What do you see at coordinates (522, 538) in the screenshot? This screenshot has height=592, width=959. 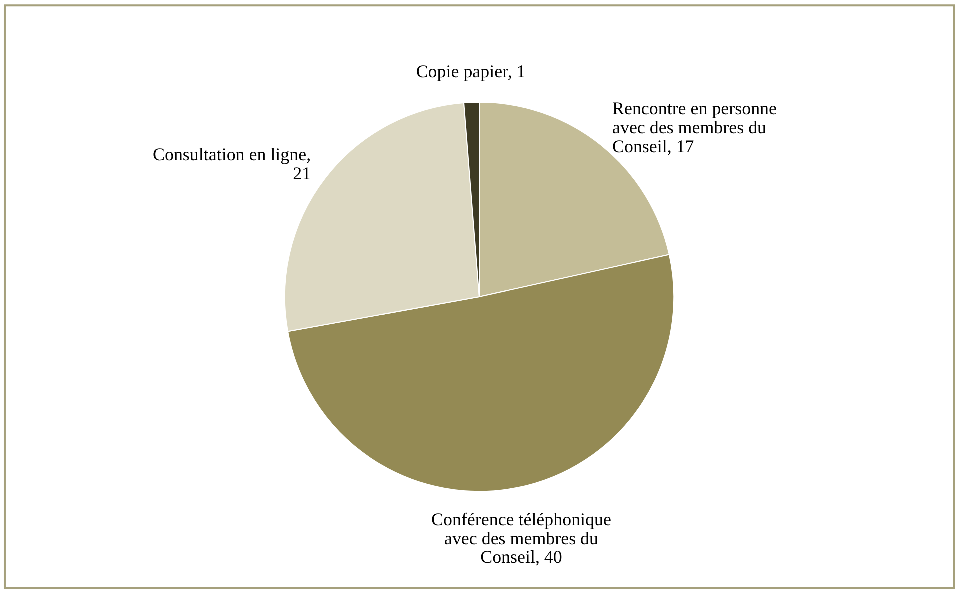 I see `slice-label: Conférence téléphonique avec des membres du Conseil, 40` at bounding box center [522, 538].